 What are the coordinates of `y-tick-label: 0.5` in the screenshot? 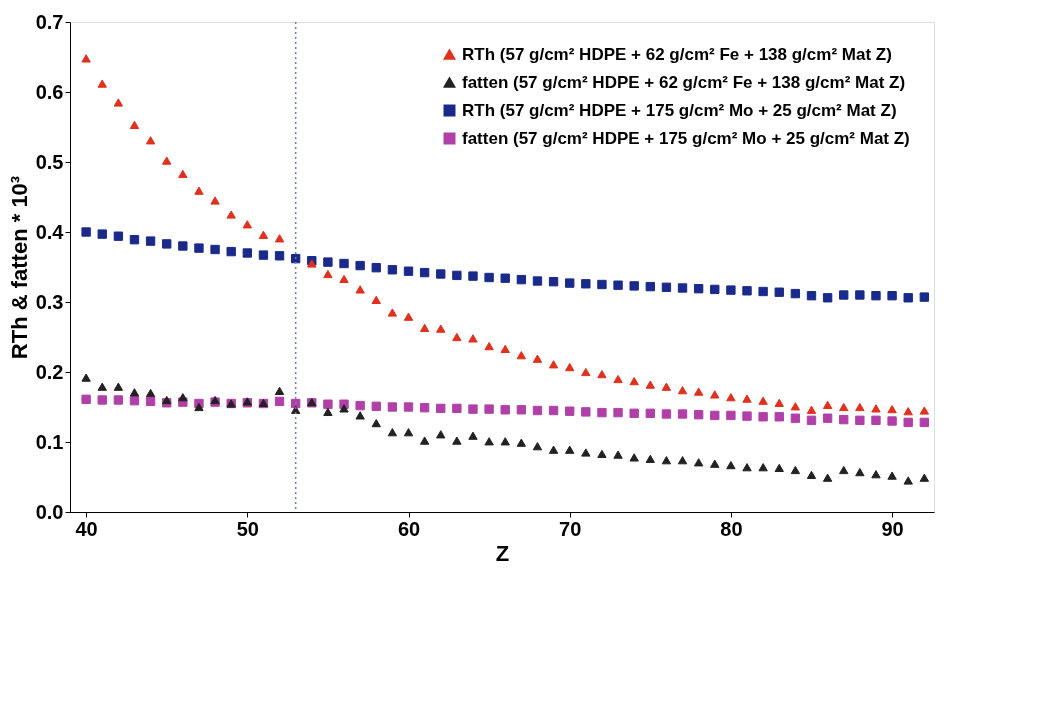 It's located at (49, 161).